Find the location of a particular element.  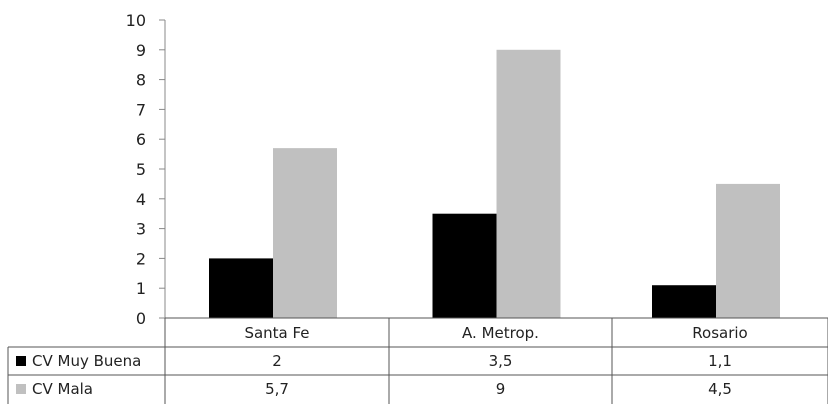

data-table-value: 4,5 is located at coordinates (720, 389).